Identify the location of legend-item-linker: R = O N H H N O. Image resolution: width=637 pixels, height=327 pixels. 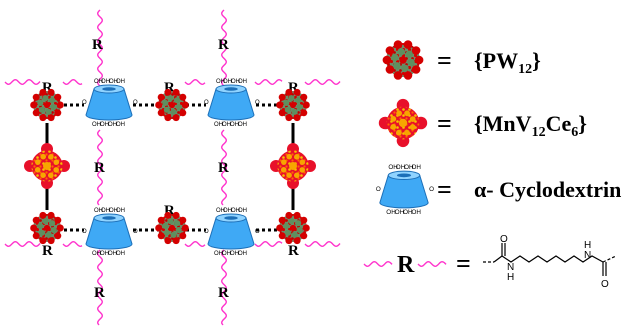
(490, 262).